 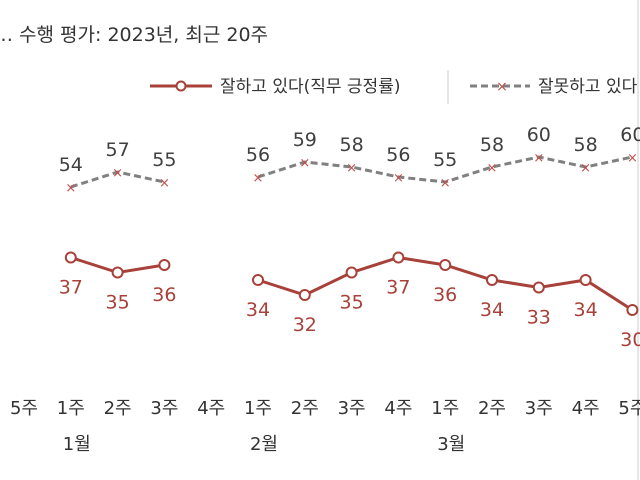 I want to click on month-label: 3월, so click(x=451, y=444).